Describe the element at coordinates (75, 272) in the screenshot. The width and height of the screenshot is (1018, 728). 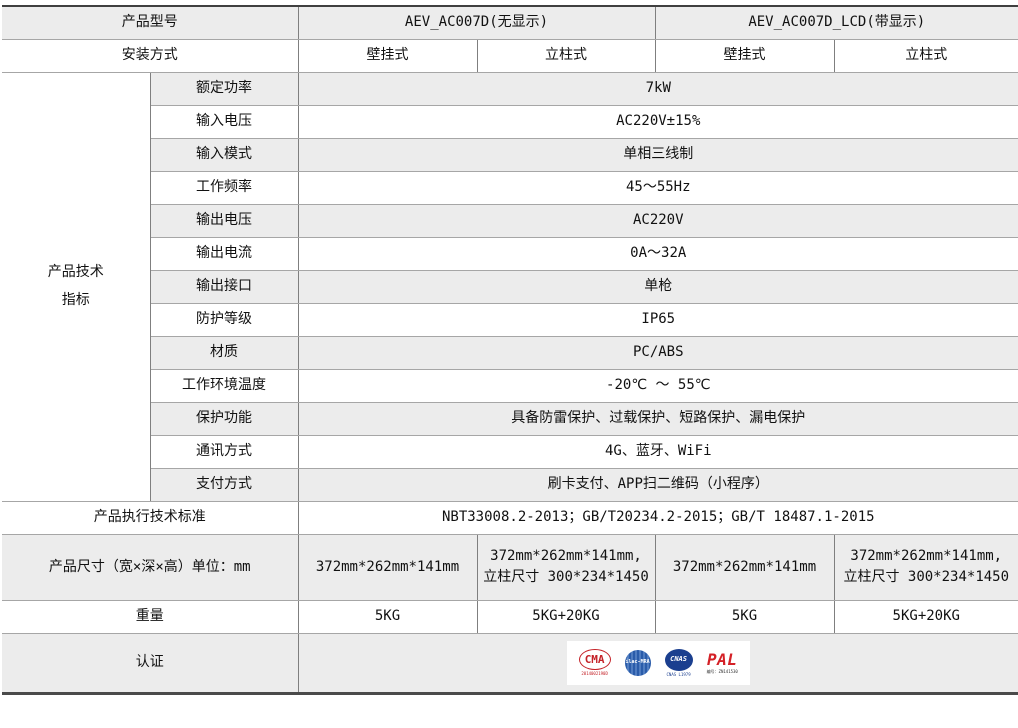
I see `tech-section-title-line1: 产品技术` at that location.